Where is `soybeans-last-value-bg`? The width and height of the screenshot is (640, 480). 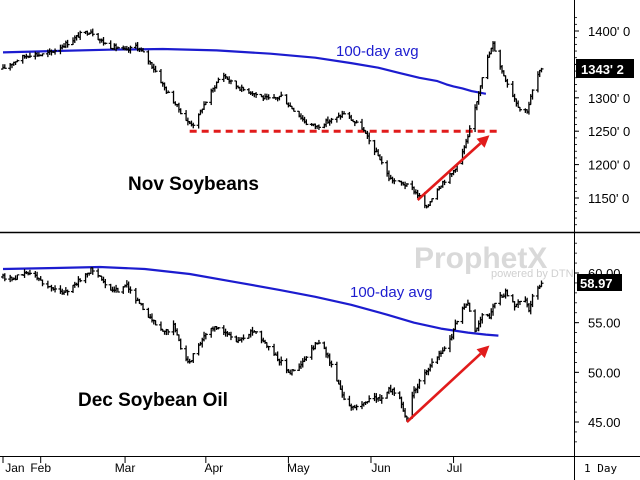 soybeans-last-value-bg is located at coordinates (605, 68).